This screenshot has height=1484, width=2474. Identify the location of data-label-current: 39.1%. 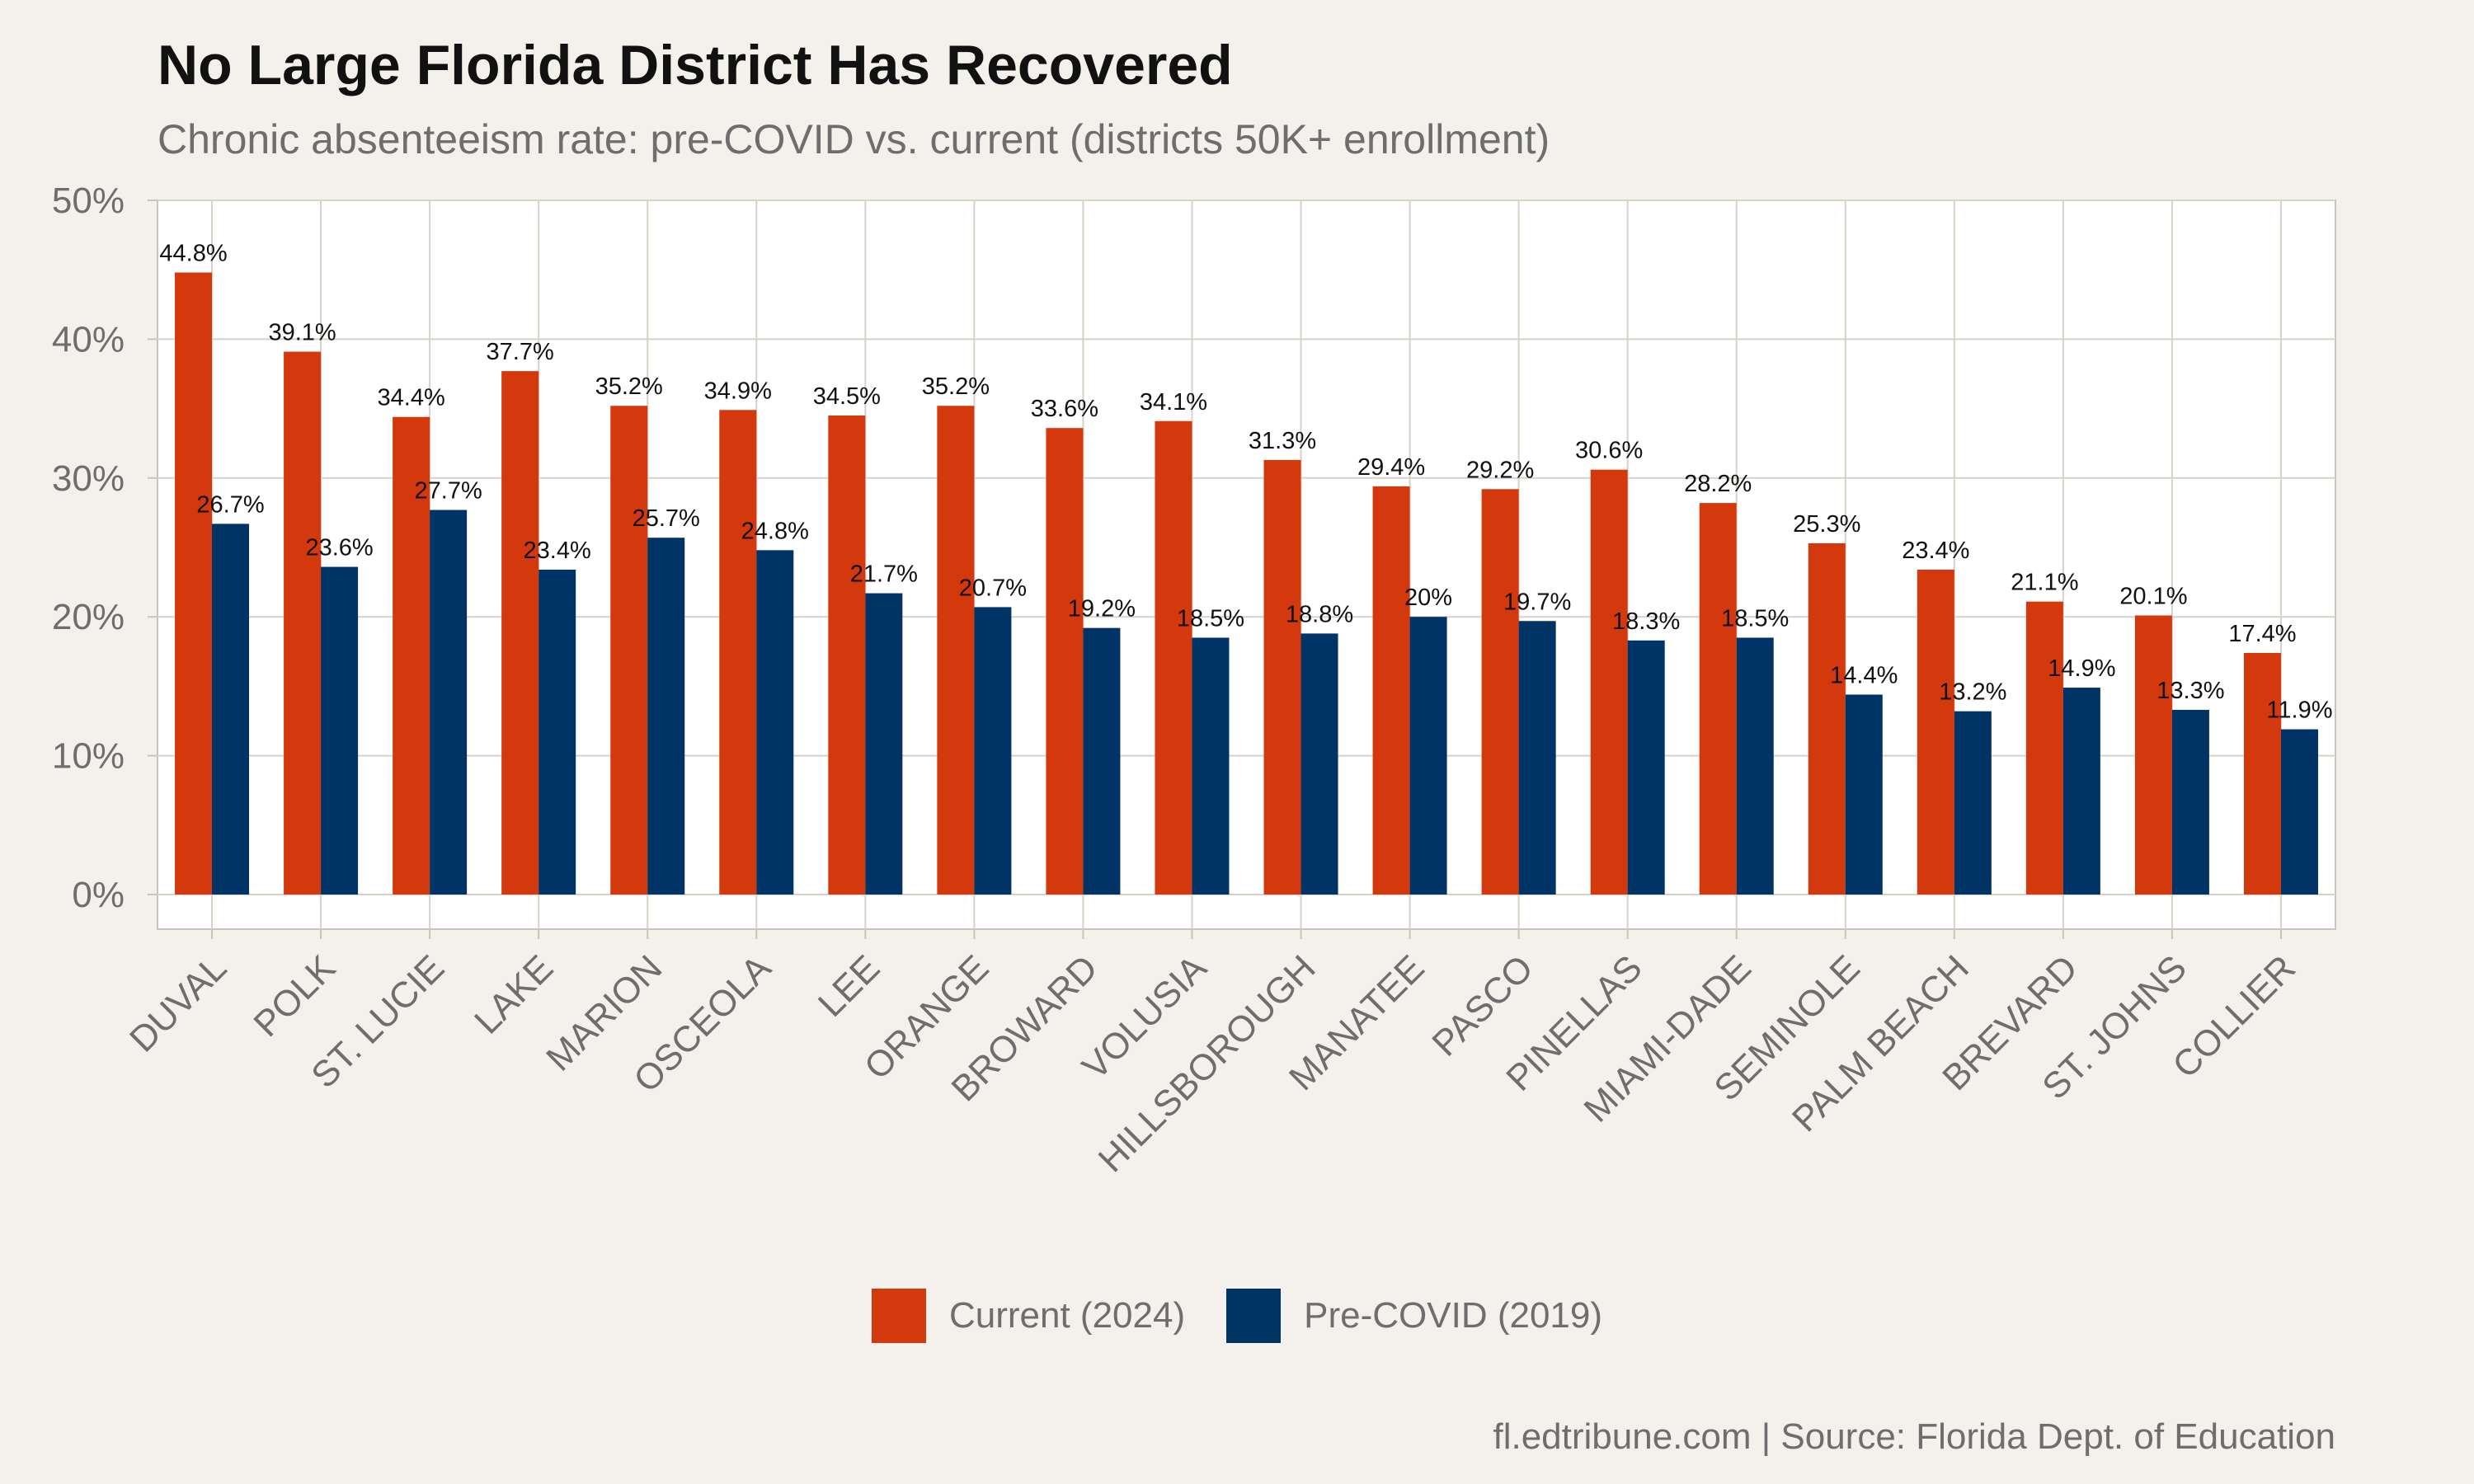
(302, 333).